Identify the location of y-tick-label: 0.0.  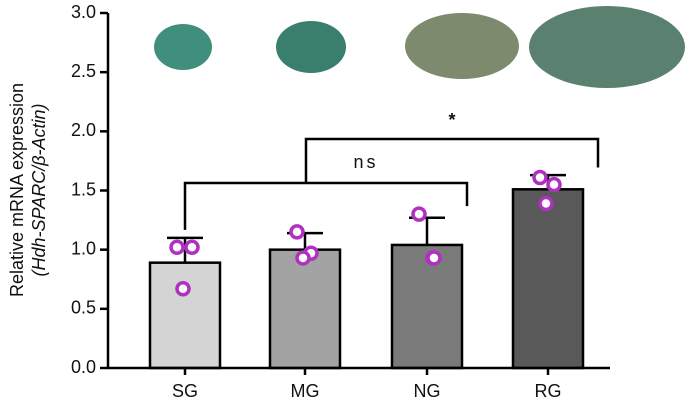
(83, 367).